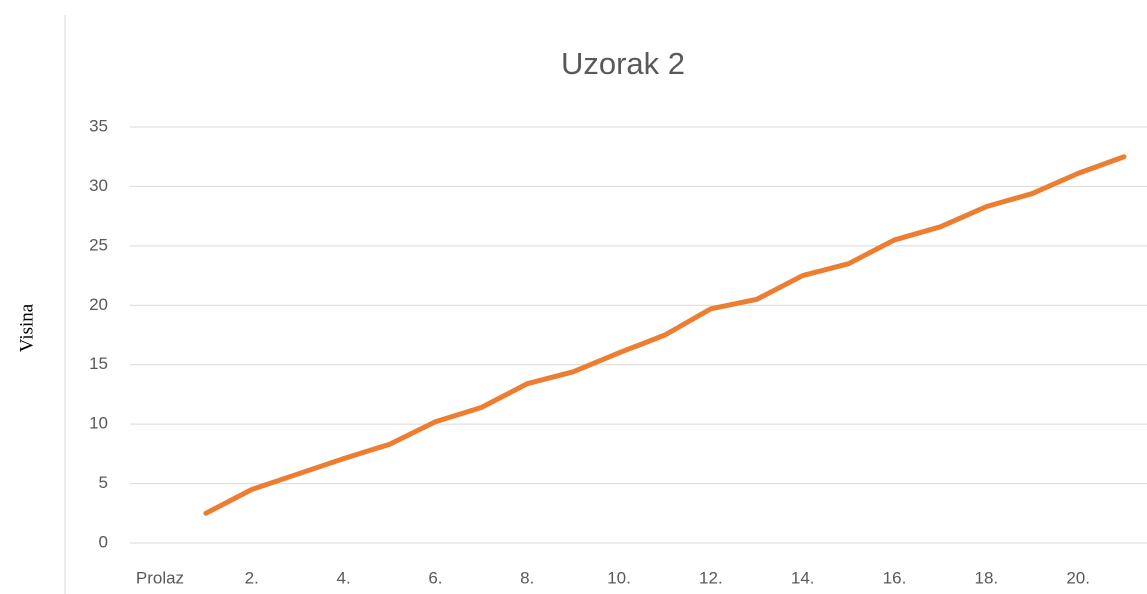  Describe the element at coordinates (160, 577) in the screenshot. I see `x-tick-label: Prolaz` at that location.